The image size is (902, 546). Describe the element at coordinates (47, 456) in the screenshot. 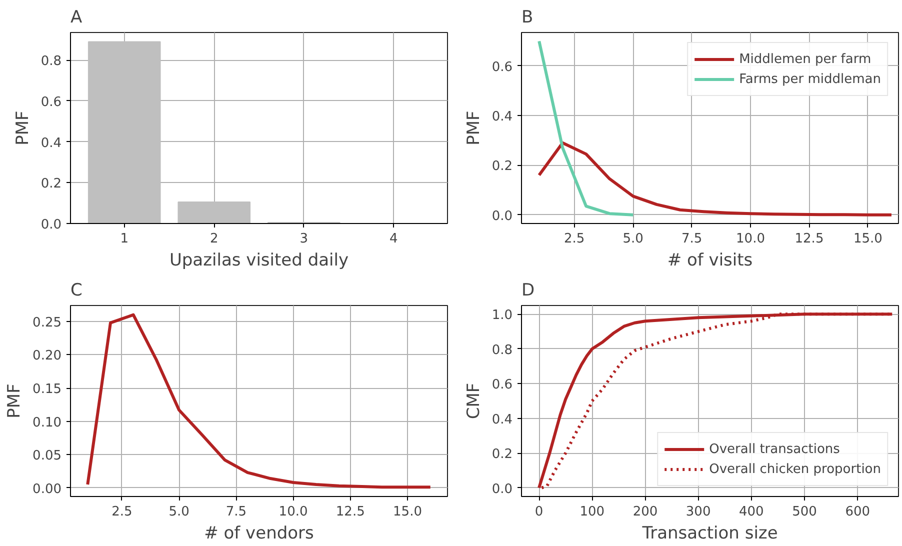

I see `y-tick-label: 0.05` at that location.